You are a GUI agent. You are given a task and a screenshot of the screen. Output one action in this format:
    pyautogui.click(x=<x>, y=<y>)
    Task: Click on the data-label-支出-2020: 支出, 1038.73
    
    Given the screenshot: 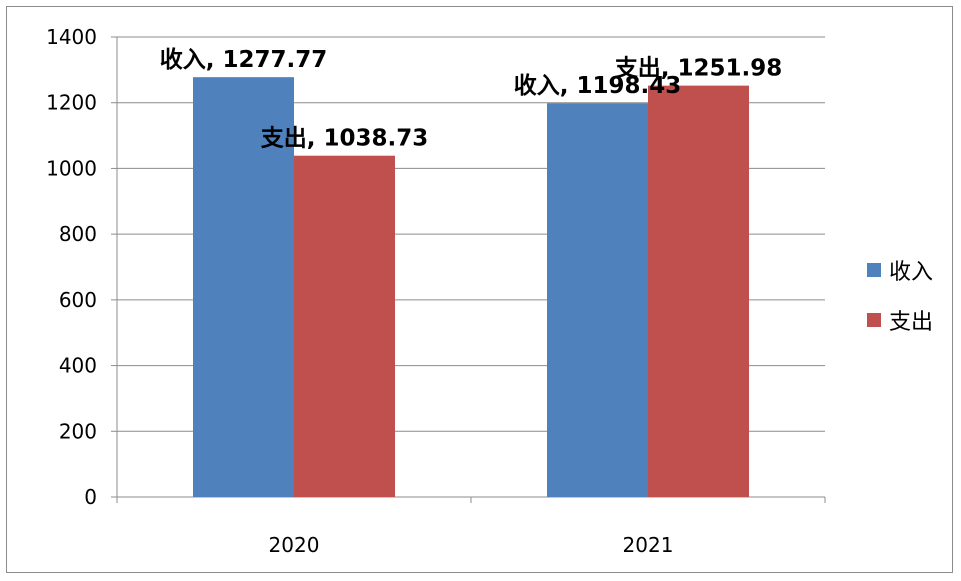 What is the action you would take?
    pyautogui.click(x=344, y=139)
    